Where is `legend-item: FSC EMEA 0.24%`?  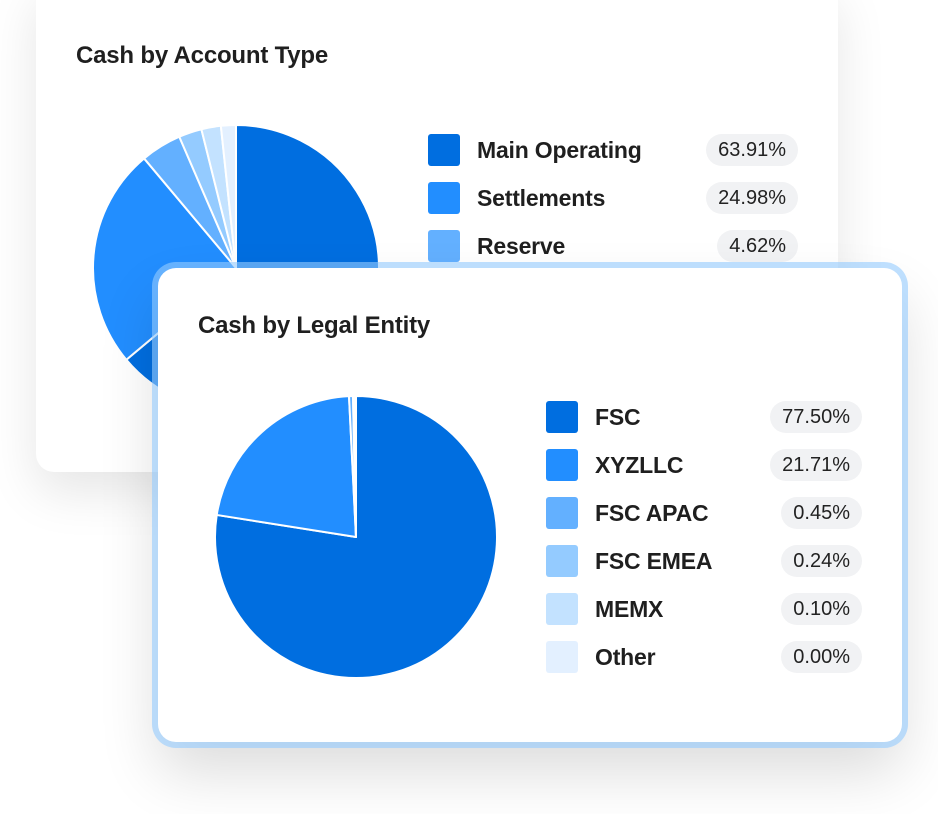
legend-item: FSC EMEA 0.24% is located at coordinates (704, 561).